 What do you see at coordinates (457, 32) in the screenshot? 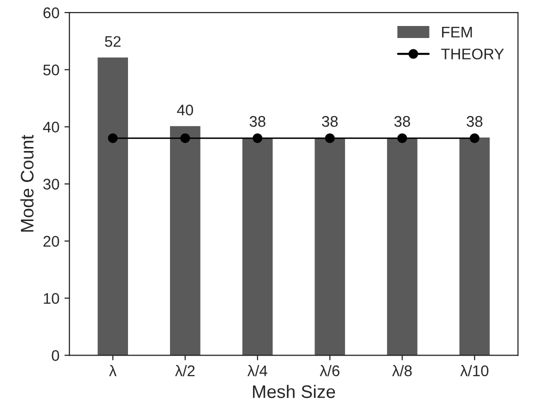
I see `legend-label: FEM` at bounding box center [457, 32].